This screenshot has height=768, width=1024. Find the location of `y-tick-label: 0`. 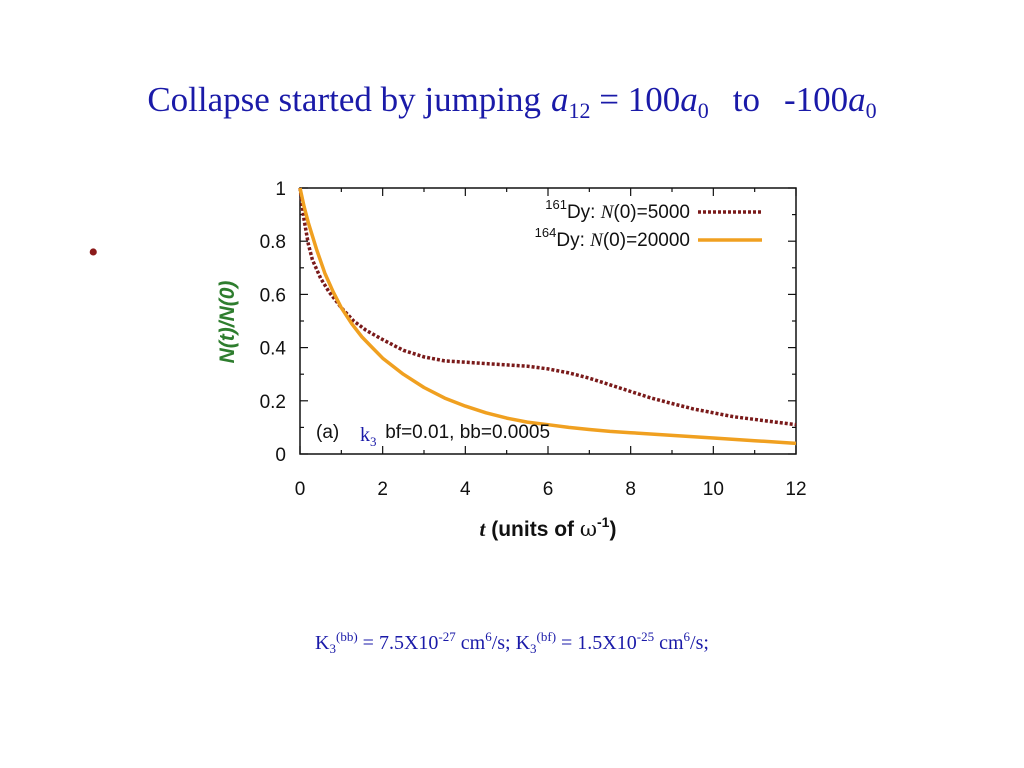

y-tick-label: 0 is located at coordinates (280, 455).